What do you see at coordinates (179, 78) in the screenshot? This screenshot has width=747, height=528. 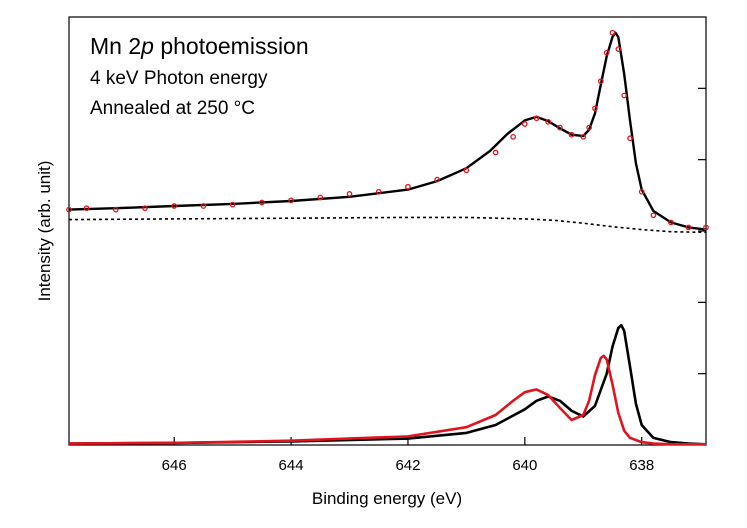 I see `annotation-photon-energy: 4 keV Photon energy` at bounding box center [179, 78].